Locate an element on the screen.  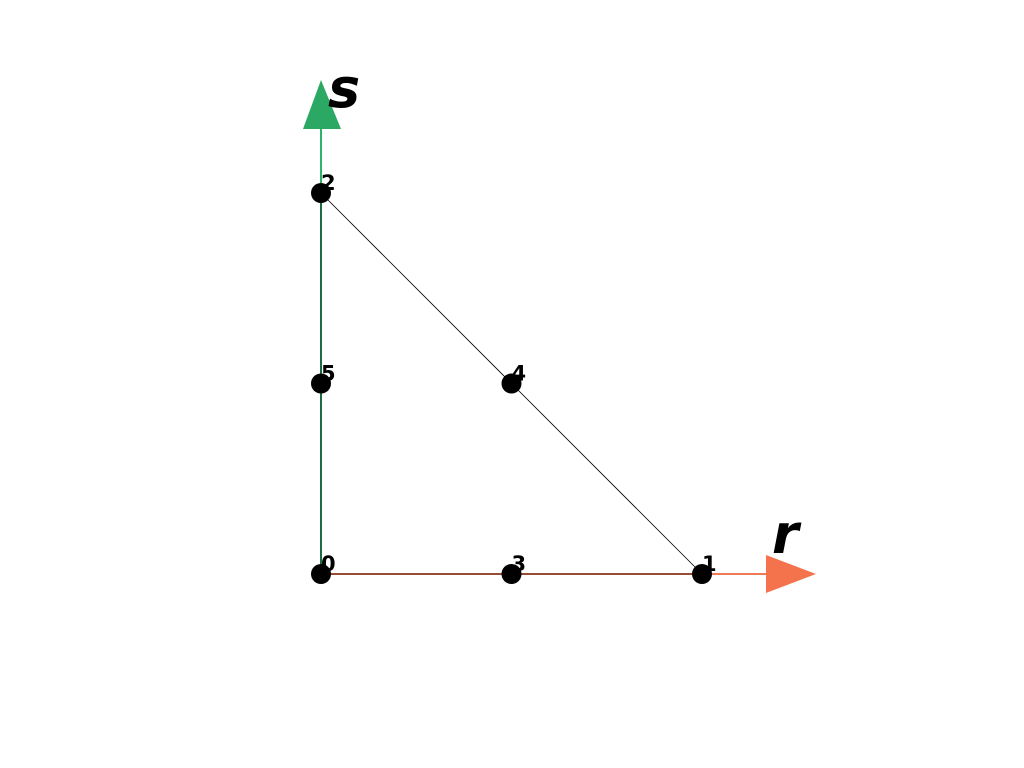
s-axis-arrow-icon is located at coordinates (322, 104).